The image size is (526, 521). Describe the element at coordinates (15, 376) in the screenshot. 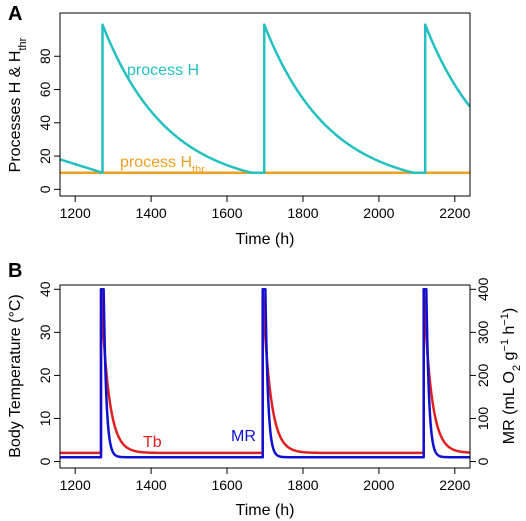

I see `panel-b-left-y-axis-title: Body Temperature (°C)` at that location.